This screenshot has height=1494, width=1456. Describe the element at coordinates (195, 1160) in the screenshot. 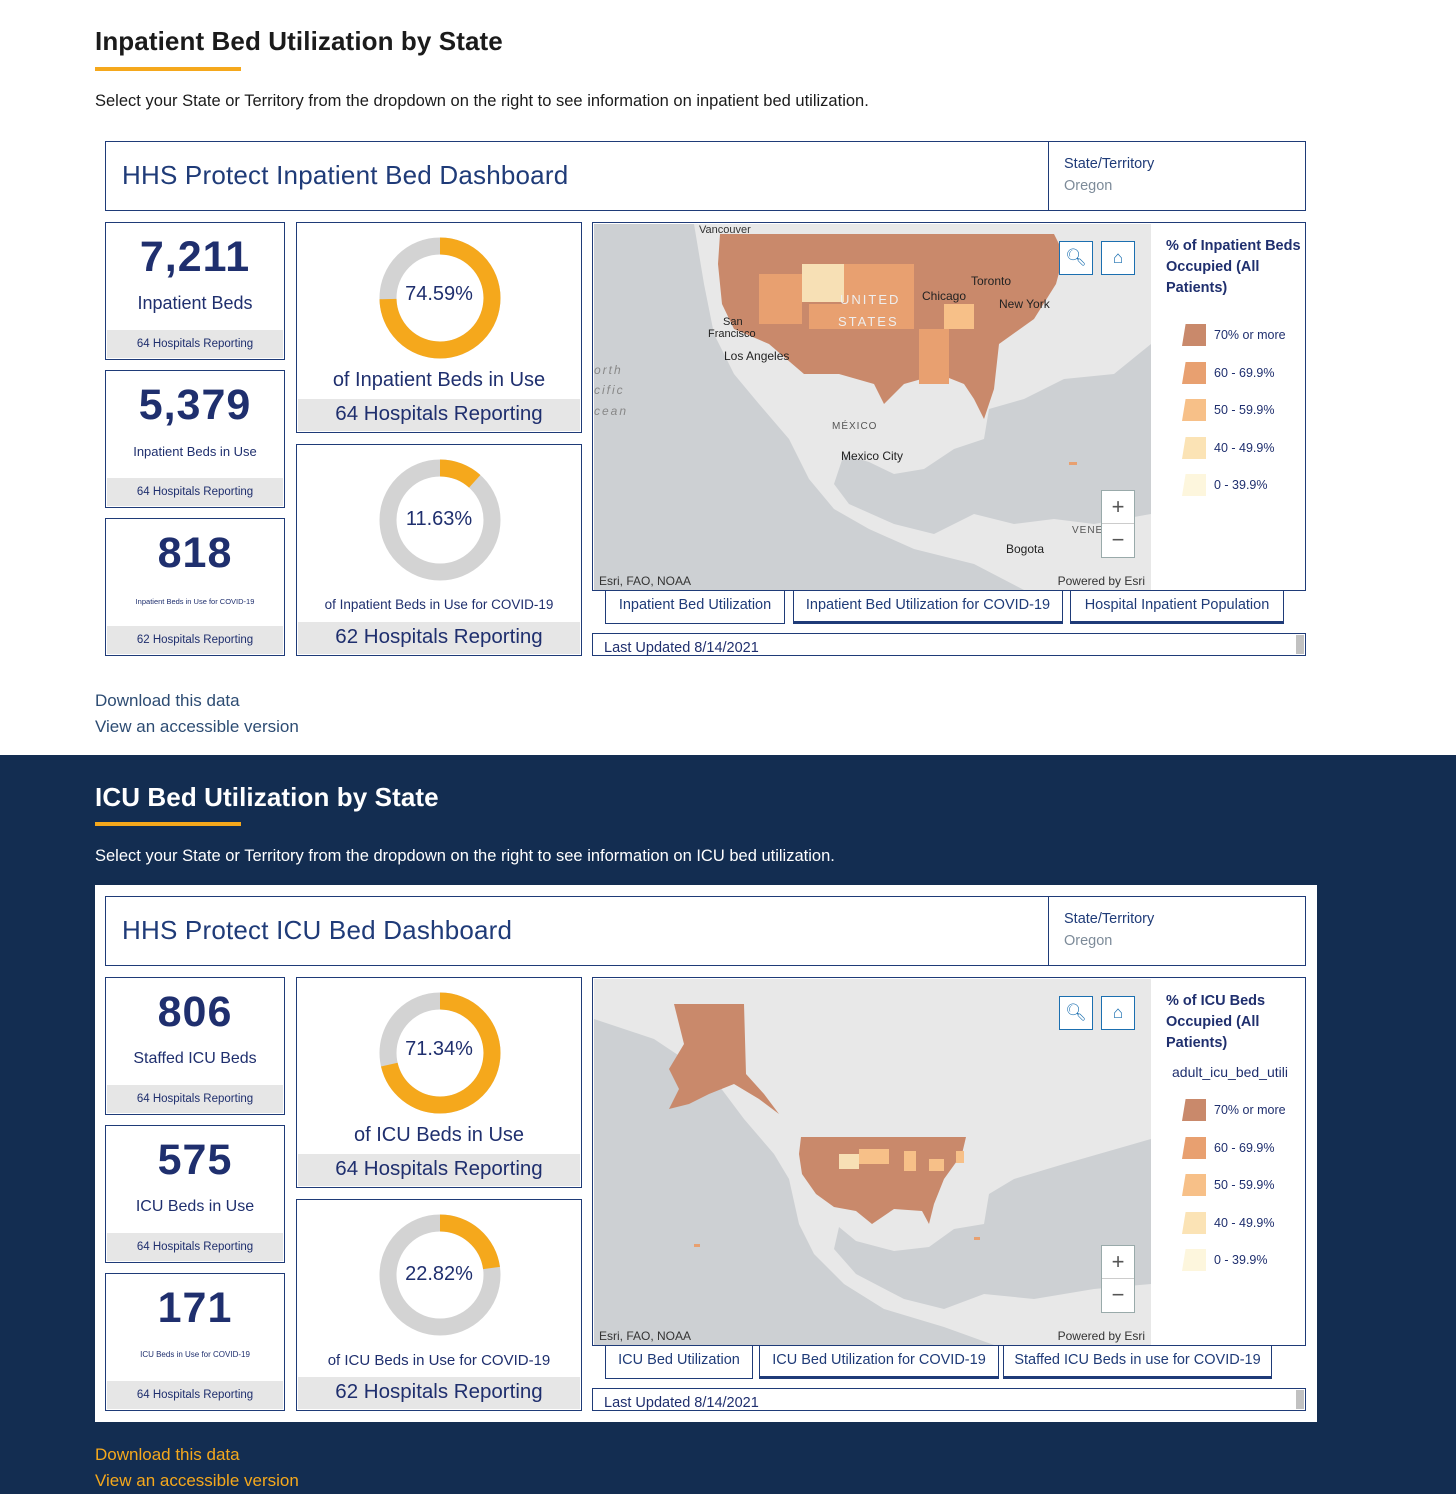

I see `metric-number: 575` at that location.